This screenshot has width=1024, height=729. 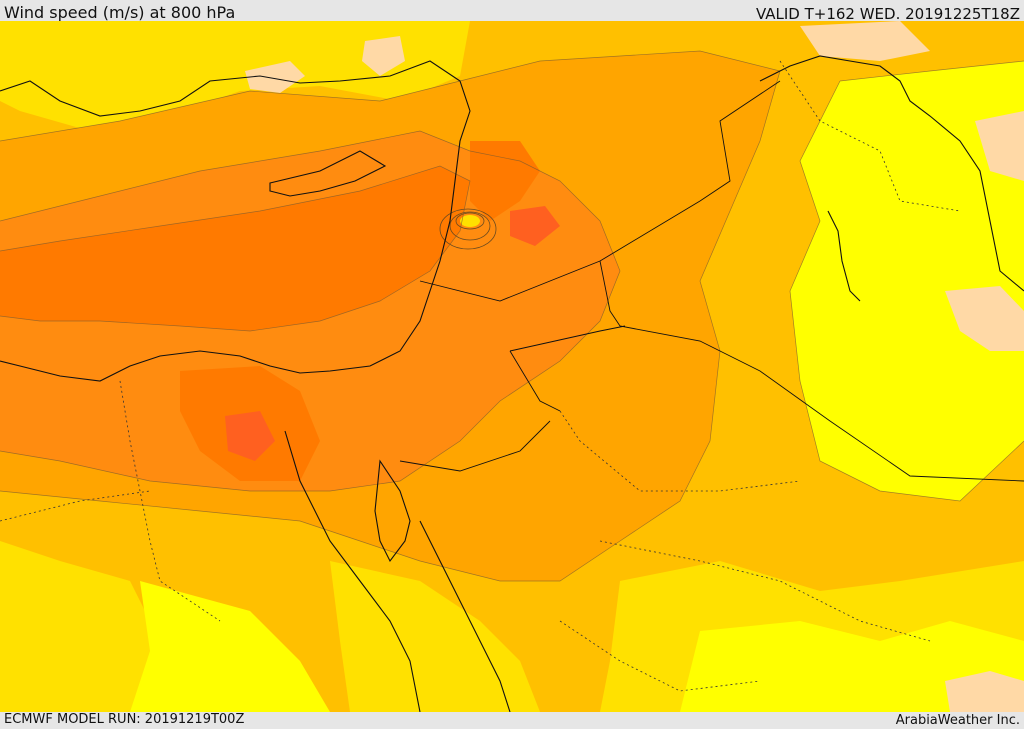 I want to click on field-low-lebanon, so click(x=470, y=221).